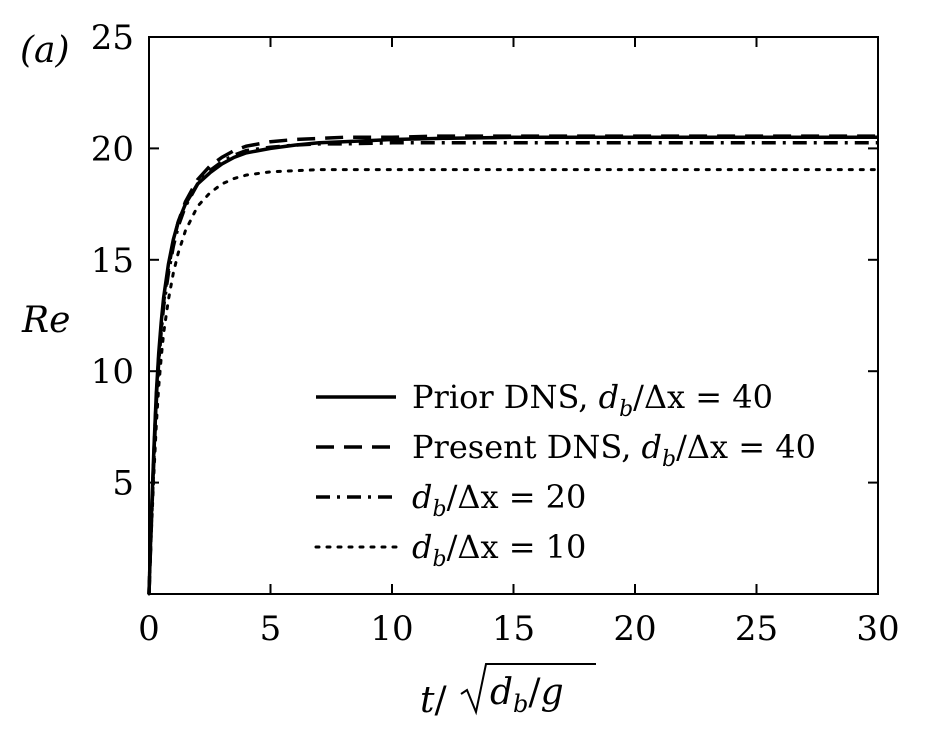 This screenshot has height=734, width=932. I want to click on x-tick-label: 25, so click(756, 629).